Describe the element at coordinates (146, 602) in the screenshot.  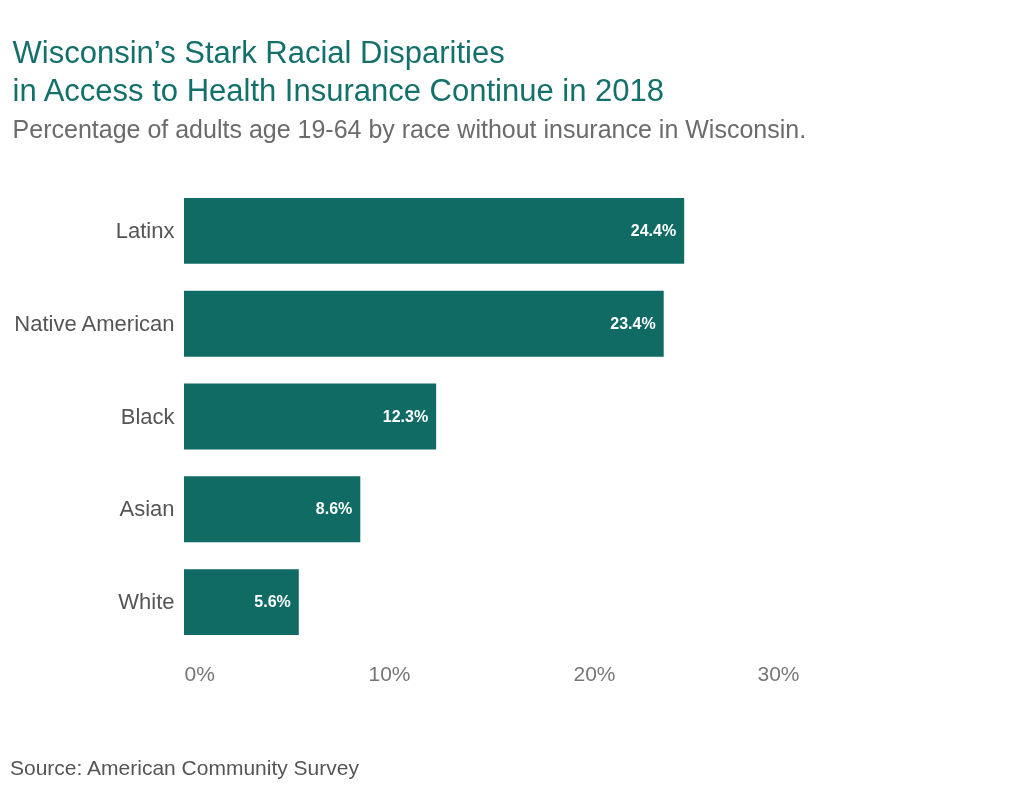
I see `y-tick-label: White` at that location.